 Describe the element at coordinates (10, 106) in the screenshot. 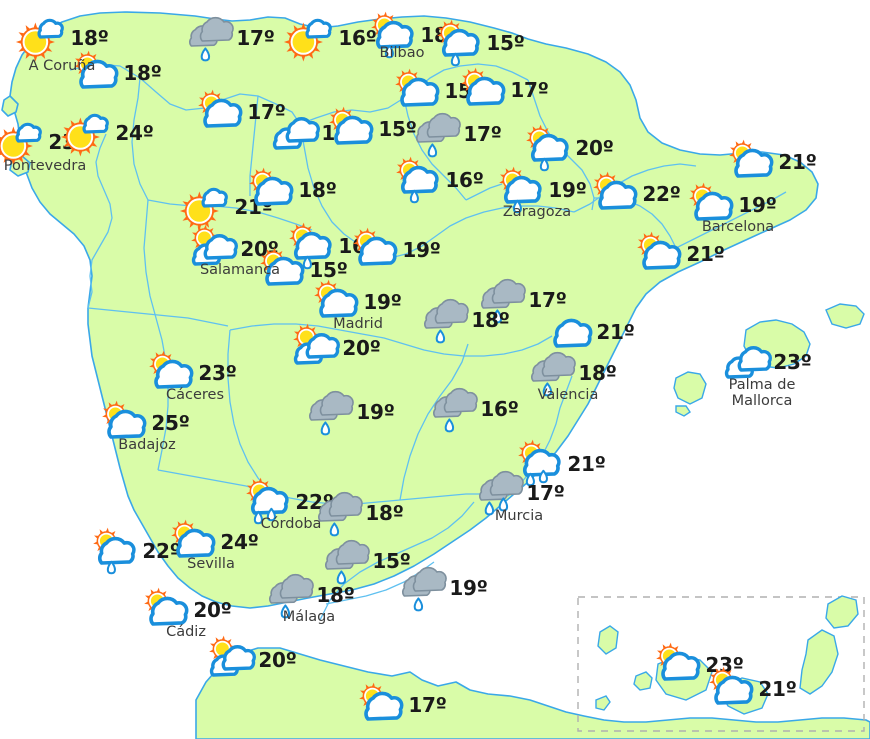

I see `galicia-coast-detail` at that location.